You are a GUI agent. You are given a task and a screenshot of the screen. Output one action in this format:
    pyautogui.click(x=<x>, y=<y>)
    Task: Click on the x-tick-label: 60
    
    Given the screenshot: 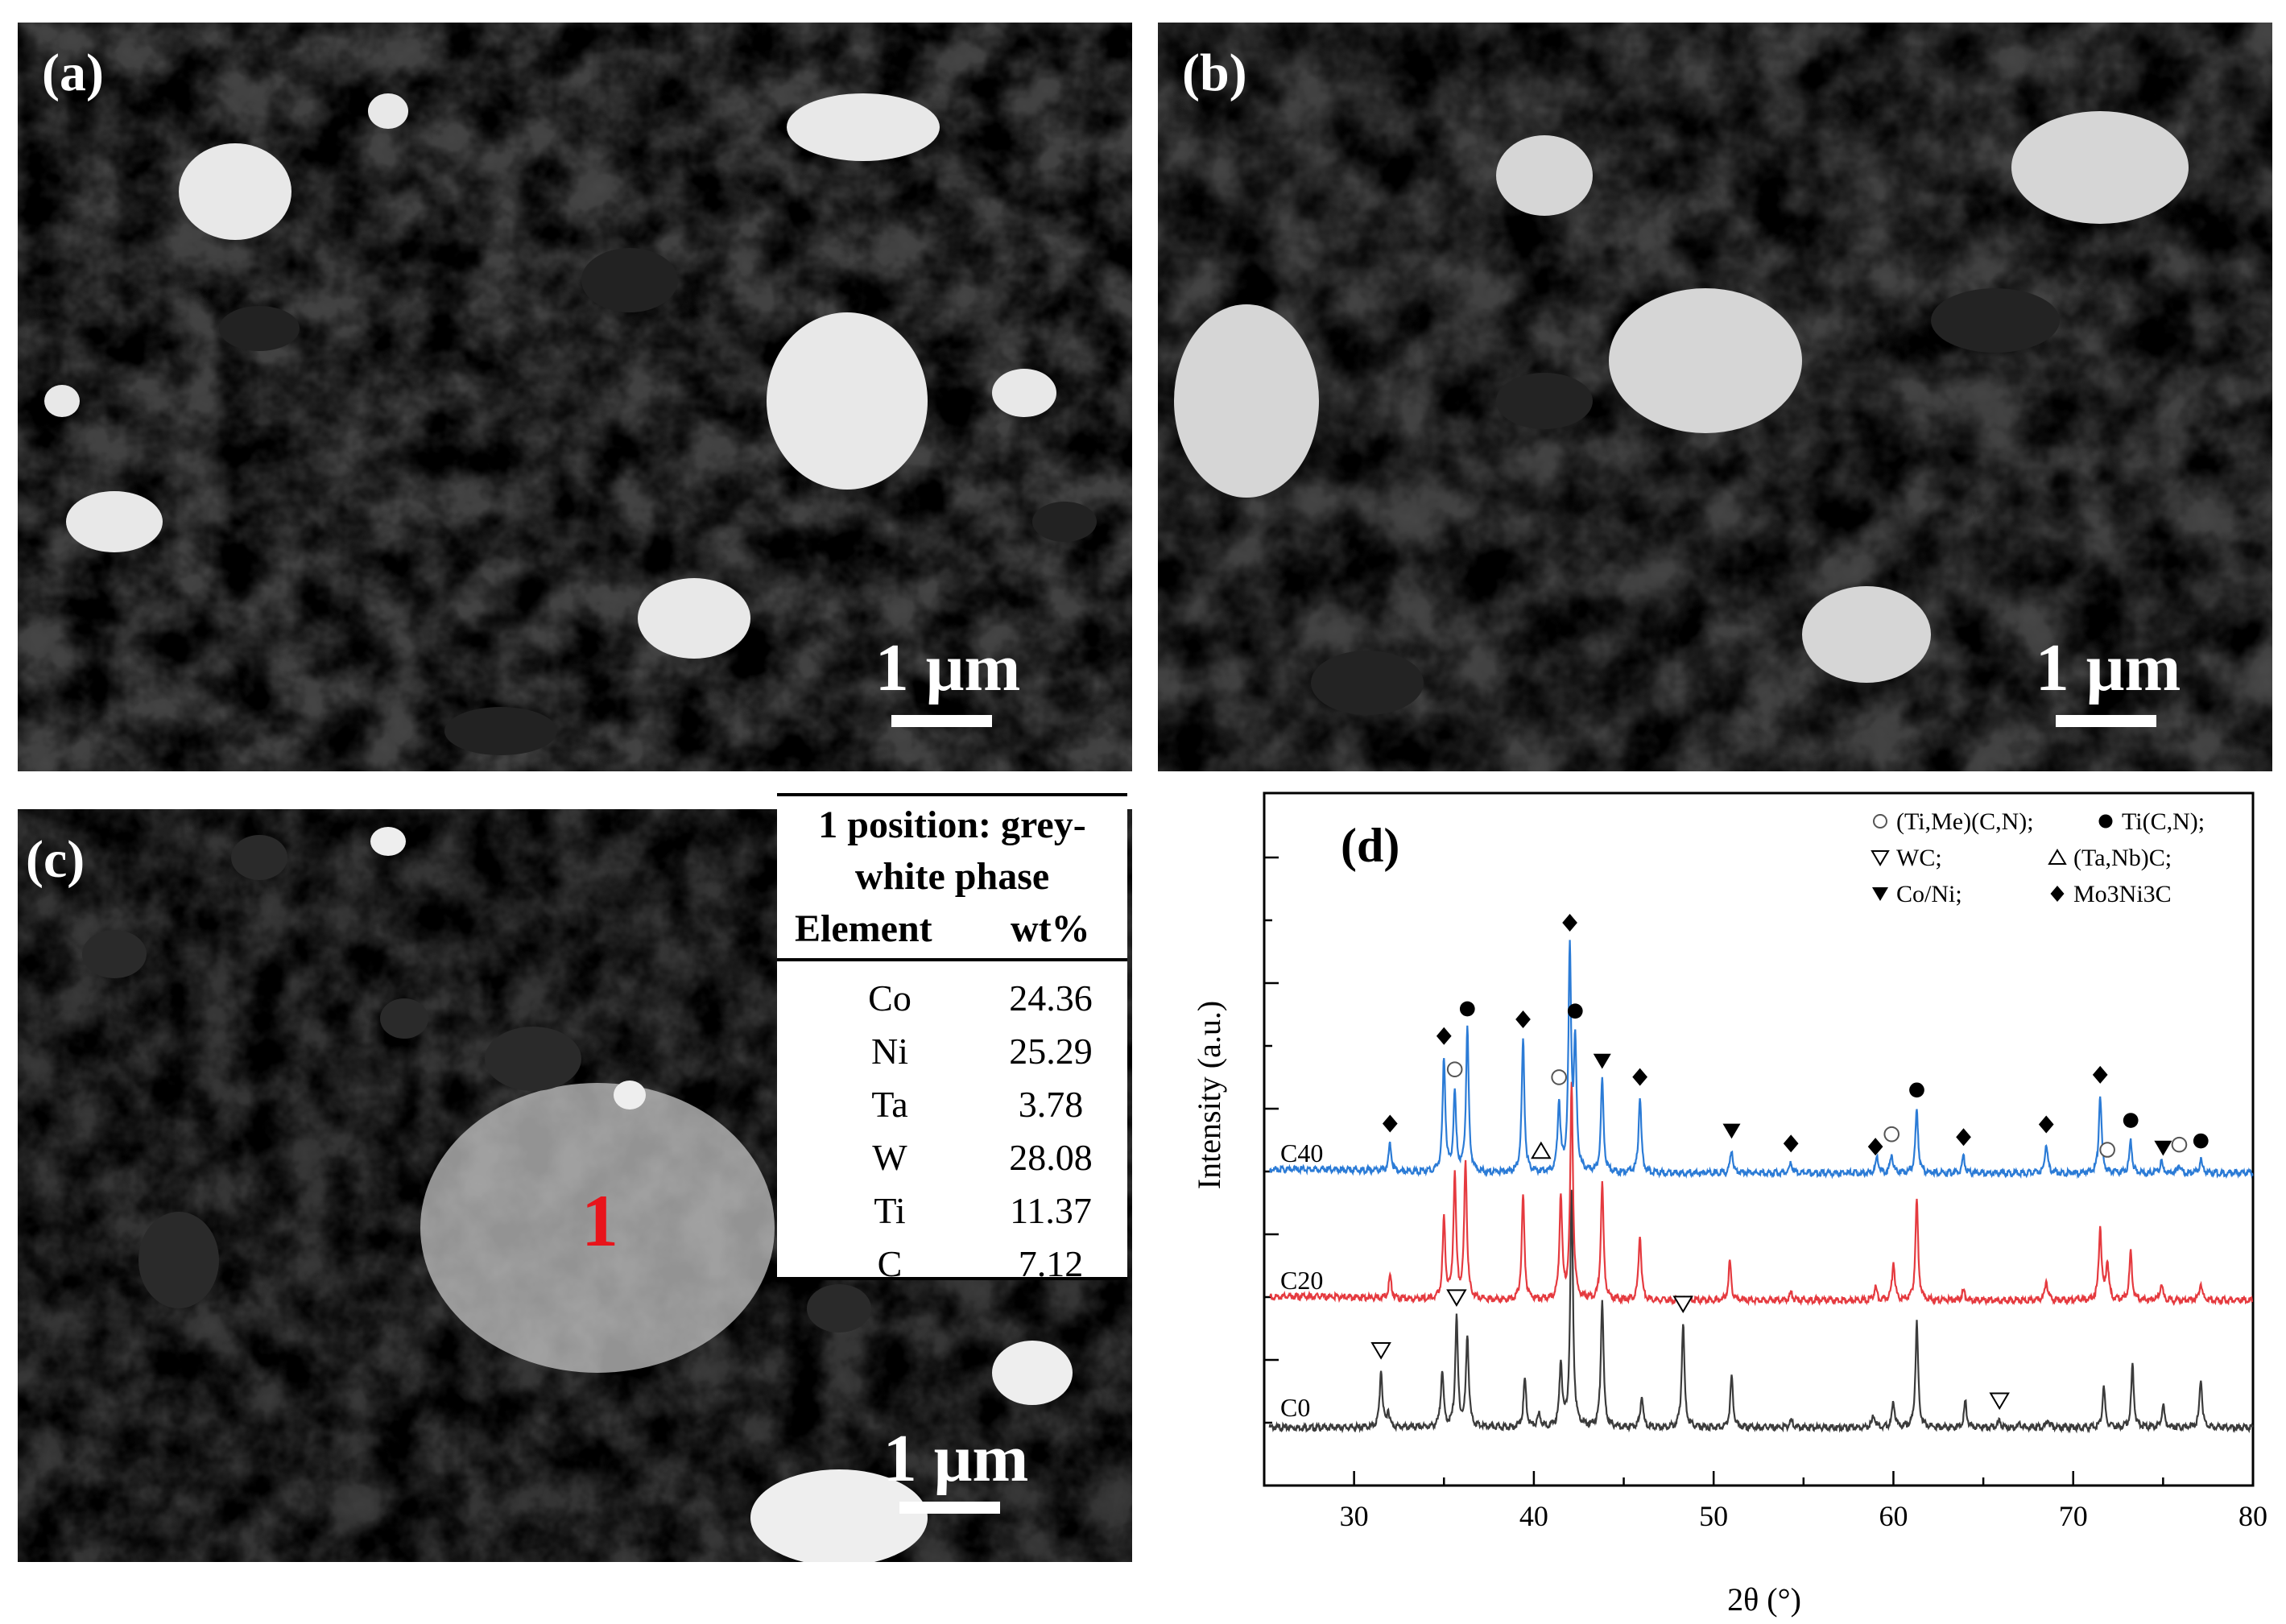 What is the action you would take?
    pyautogui.click(x=1894, y=1516)
    